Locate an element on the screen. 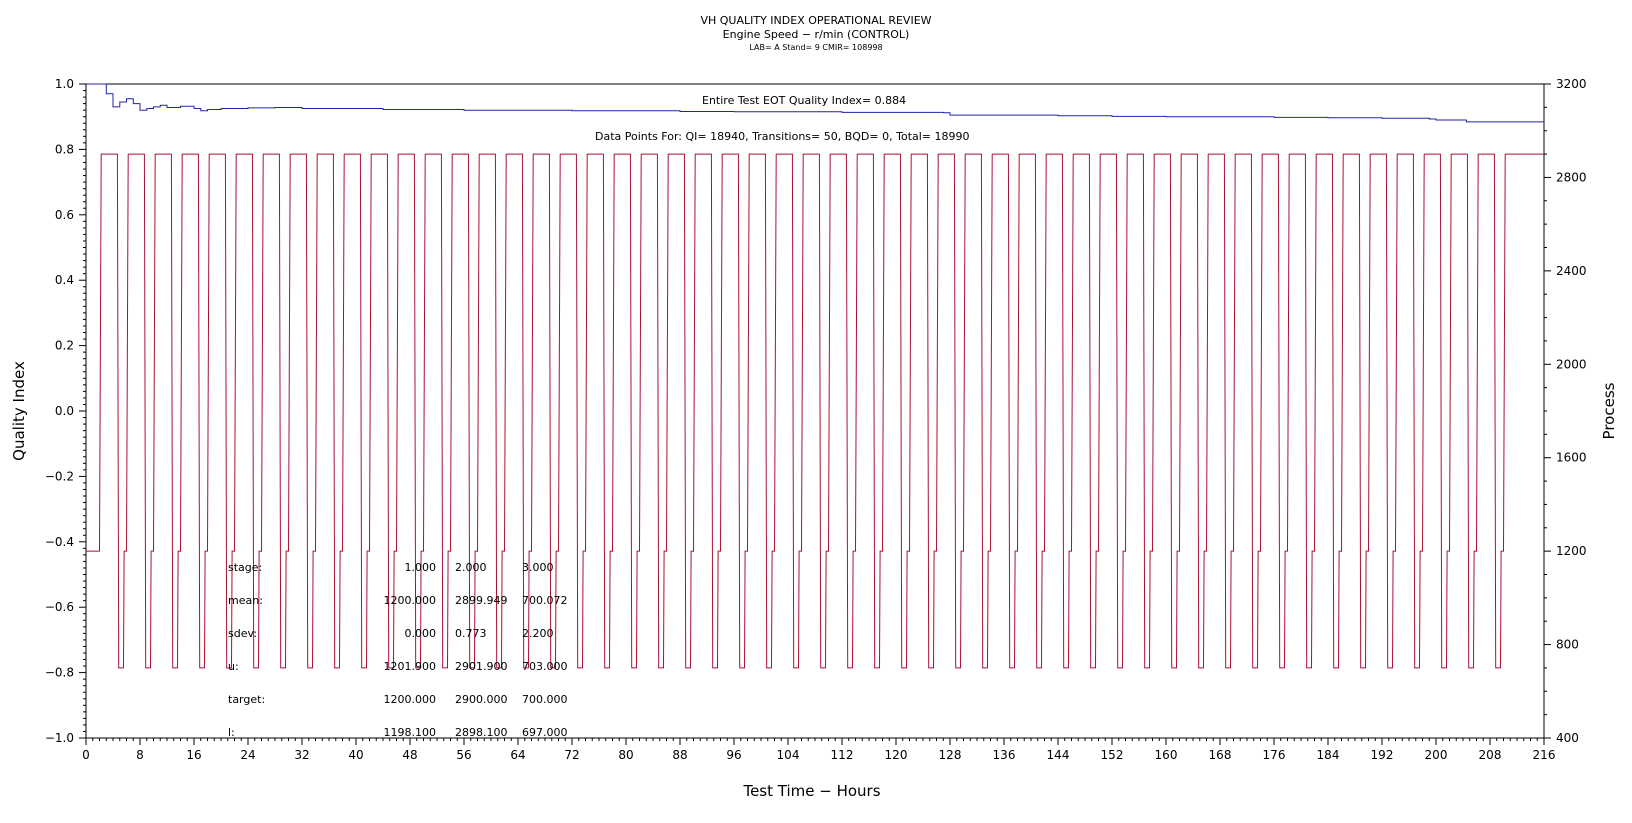 This screenshot has width=1632, height=823. y-axis-left: 1.0 0.8 0.6 0.4 0.2 0.0 −0.2 −0.4 −0.6 −0.8 −1.0 is located at coordinates (65, 411).